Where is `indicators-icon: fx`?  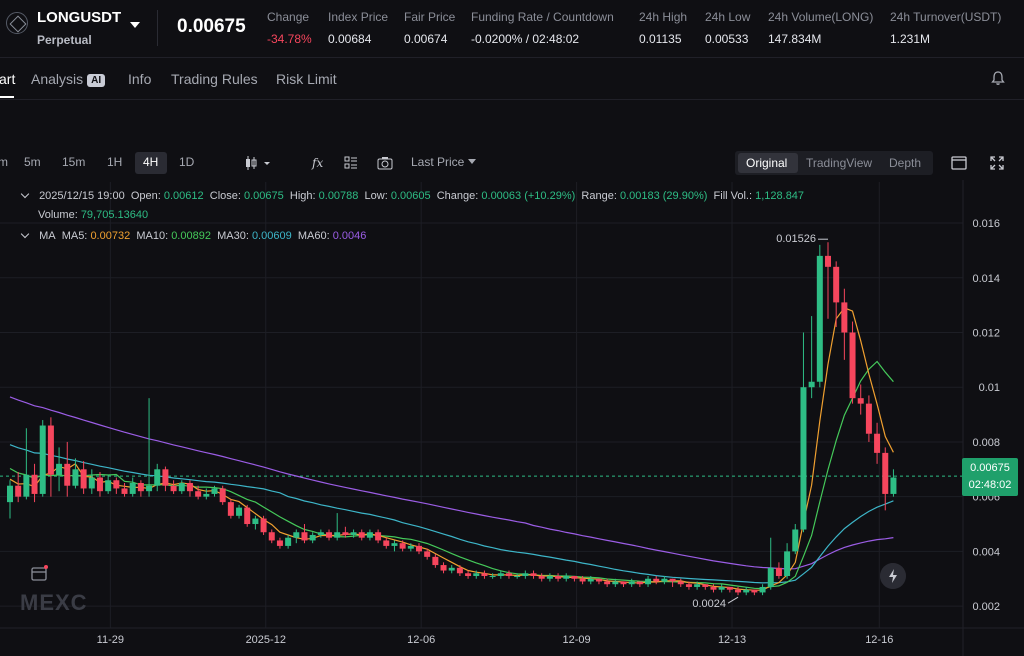 indicators-icon: fx is located at coordinates (319, 163).